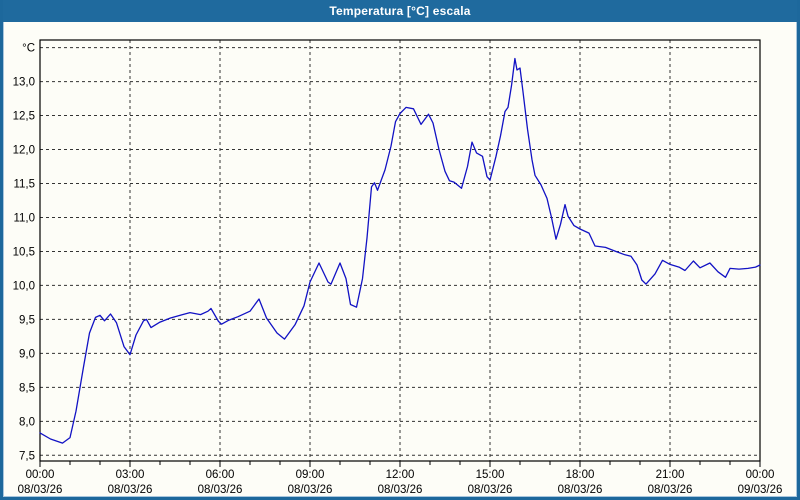 The height and width of the screenshot is (500, 800). What do you see at coordinates (310, 475) in the screenshot?
I see `x-tick-time-label: 09:00` at bounding box center [310, 475].